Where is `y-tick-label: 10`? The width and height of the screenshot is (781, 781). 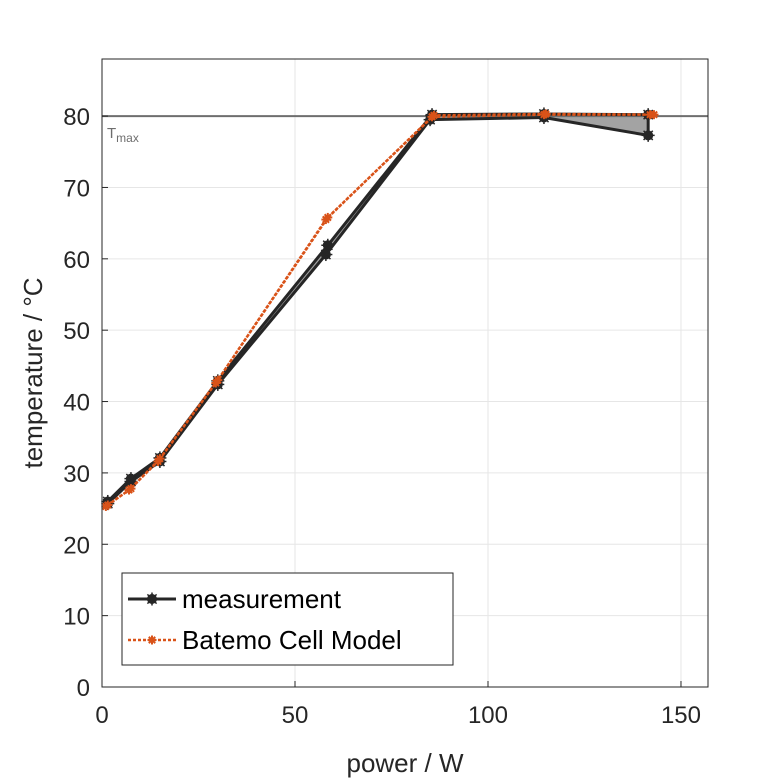
y-tick-label: 10 is located at coordinates (76, 617).